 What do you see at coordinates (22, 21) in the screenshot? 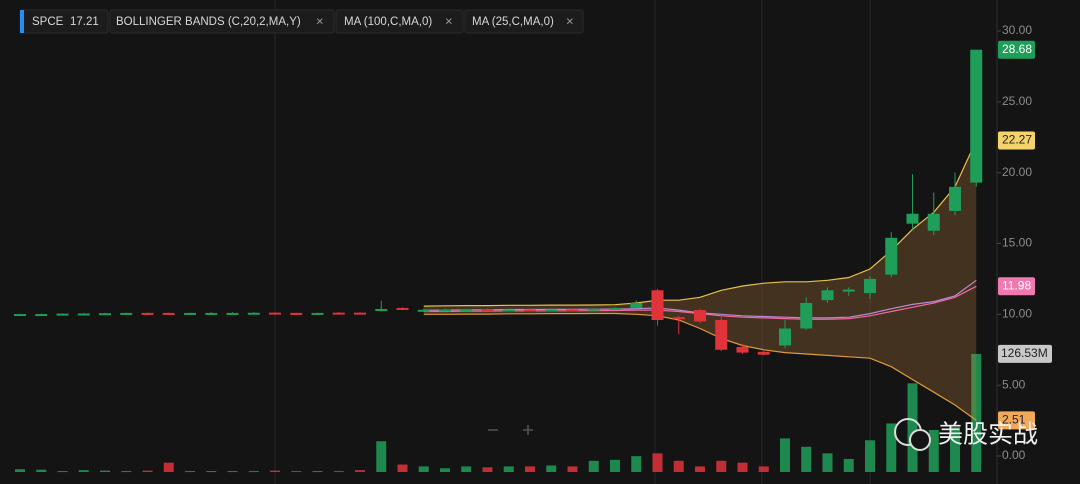
I see `ticker-marker` at bounding box center [22, 21].